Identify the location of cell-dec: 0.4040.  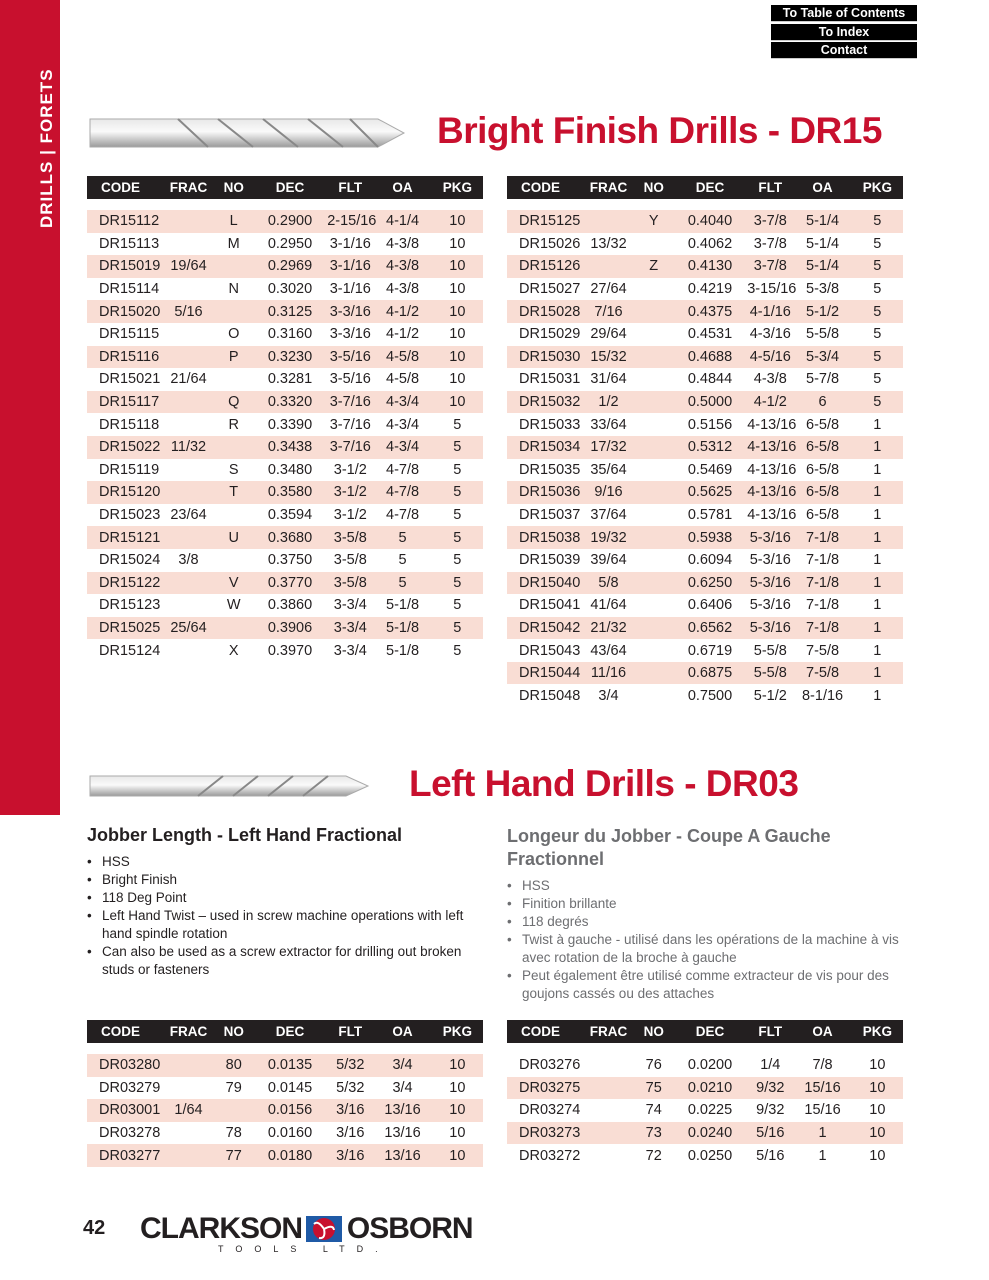
(710, 221).